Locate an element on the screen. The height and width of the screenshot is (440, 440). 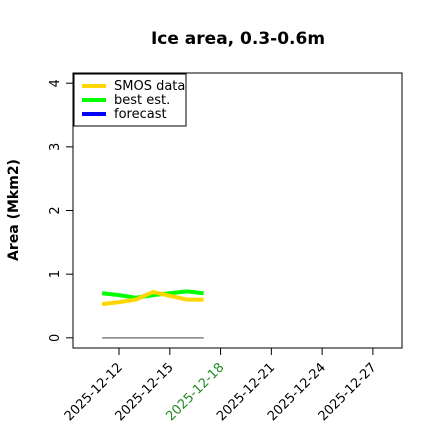
y-tick-label: 4 is located at coordinates (55, 83).